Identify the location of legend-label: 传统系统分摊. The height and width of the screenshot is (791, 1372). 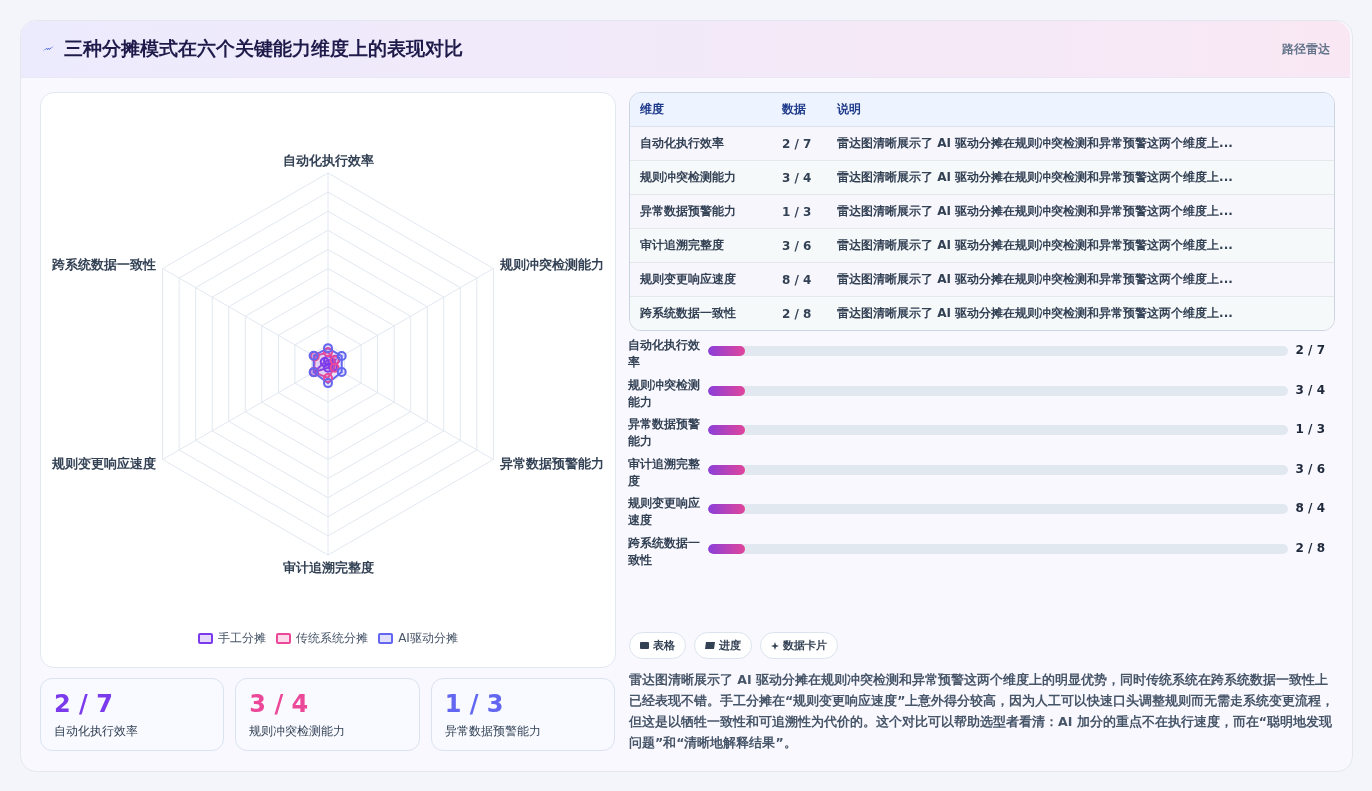
(332, 638).